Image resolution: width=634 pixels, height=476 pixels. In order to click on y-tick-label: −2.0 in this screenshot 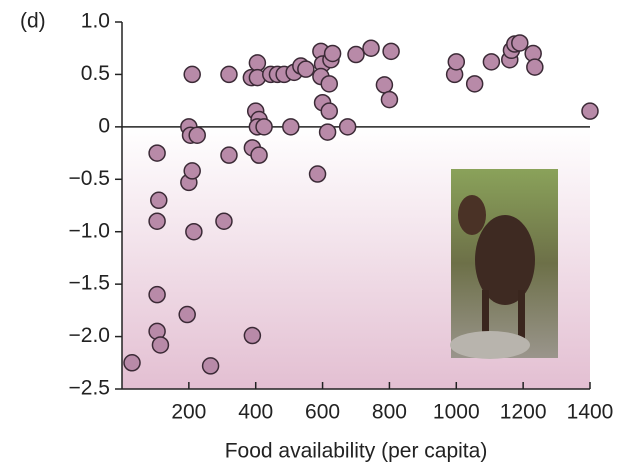, I will do `click(89, 335)`.